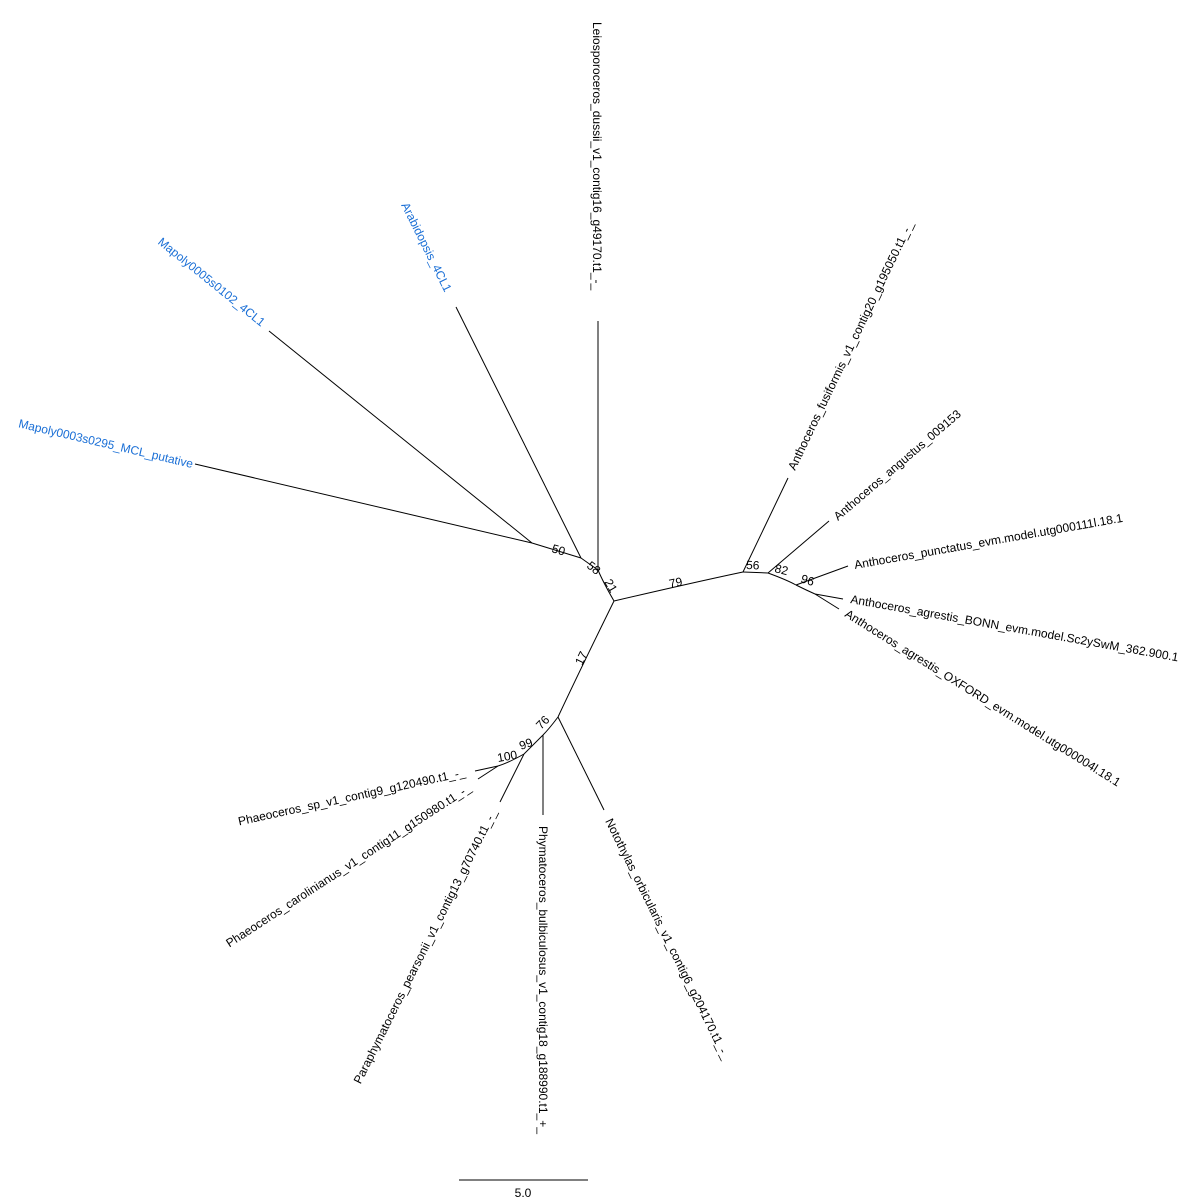  What do you see at coordinates (523, 1193) in the screenshot?
I see `scale-bar-label: 5.0` at bounding box center [523, 1193].